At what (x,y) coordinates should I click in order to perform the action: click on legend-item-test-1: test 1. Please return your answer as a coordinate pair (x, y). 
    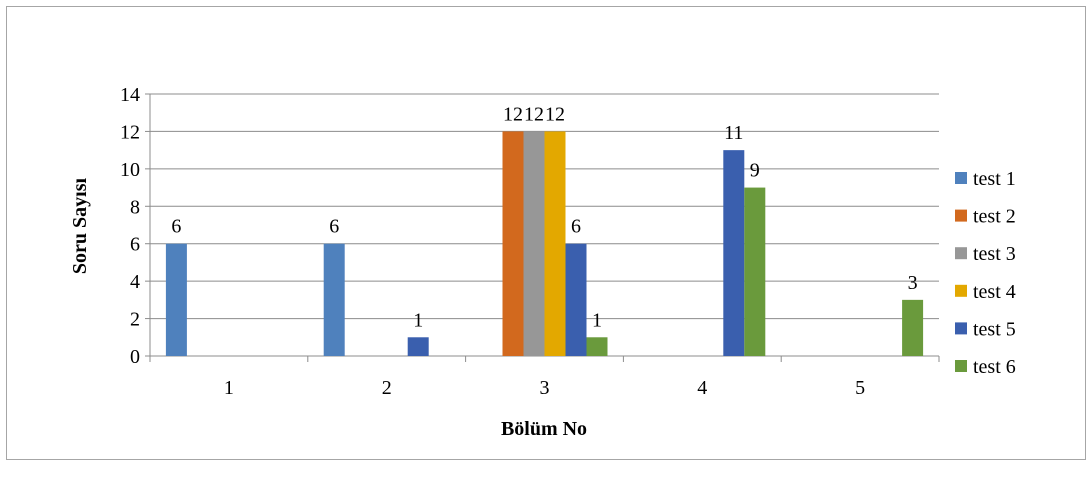
    Looking at the image, I should click on (985, 179).